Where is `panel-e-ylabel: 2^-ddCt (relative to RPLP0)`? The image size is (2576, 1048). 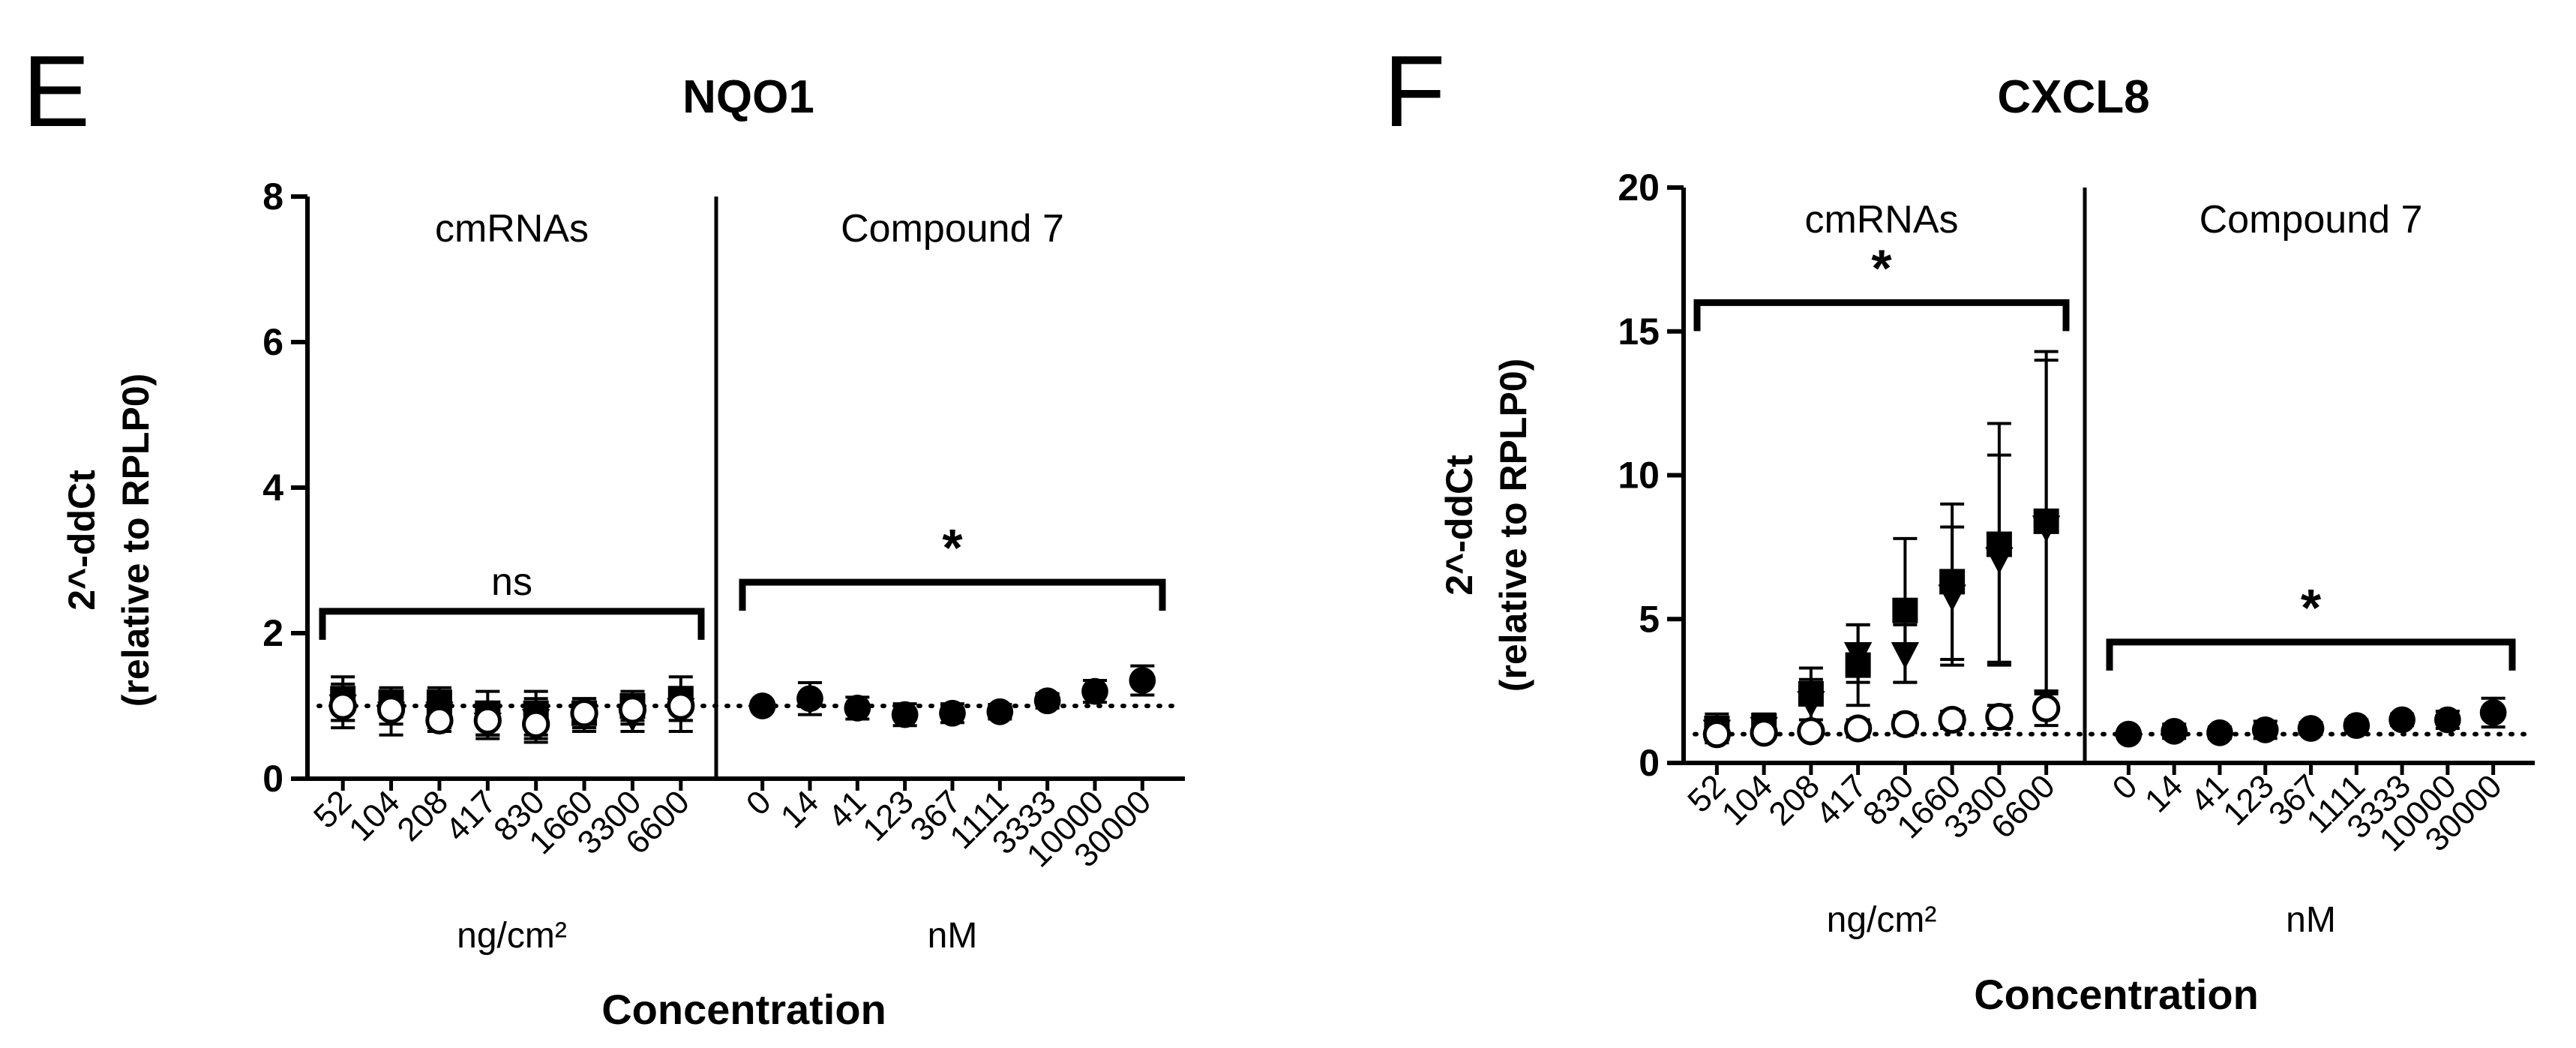
panel-e-ylabel: 2^-ddCt (relative to RPLP0) is located at coordinates (109, 541).